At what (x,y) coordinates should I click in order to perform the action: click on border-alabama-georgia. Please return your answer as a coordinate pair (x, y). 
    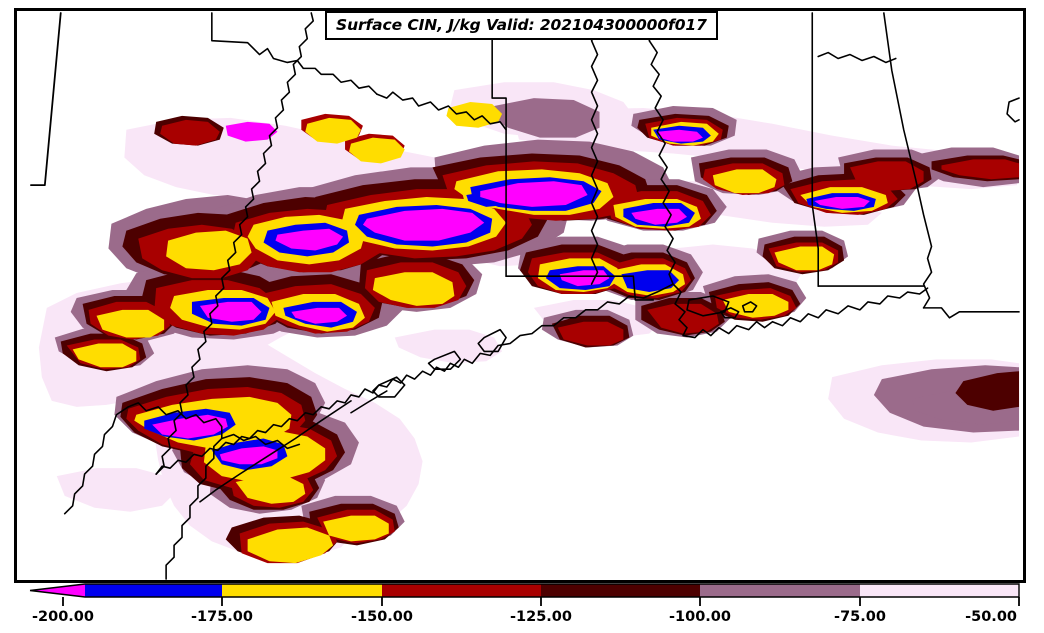
    Looking at the image, I should click on (908, 160).